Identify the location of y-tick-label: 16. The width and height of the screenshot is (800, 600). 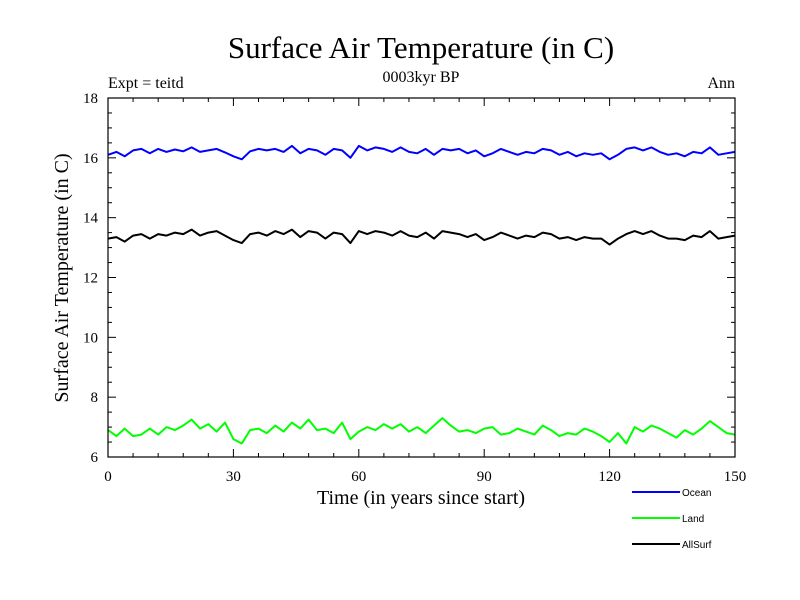
(91, 159).